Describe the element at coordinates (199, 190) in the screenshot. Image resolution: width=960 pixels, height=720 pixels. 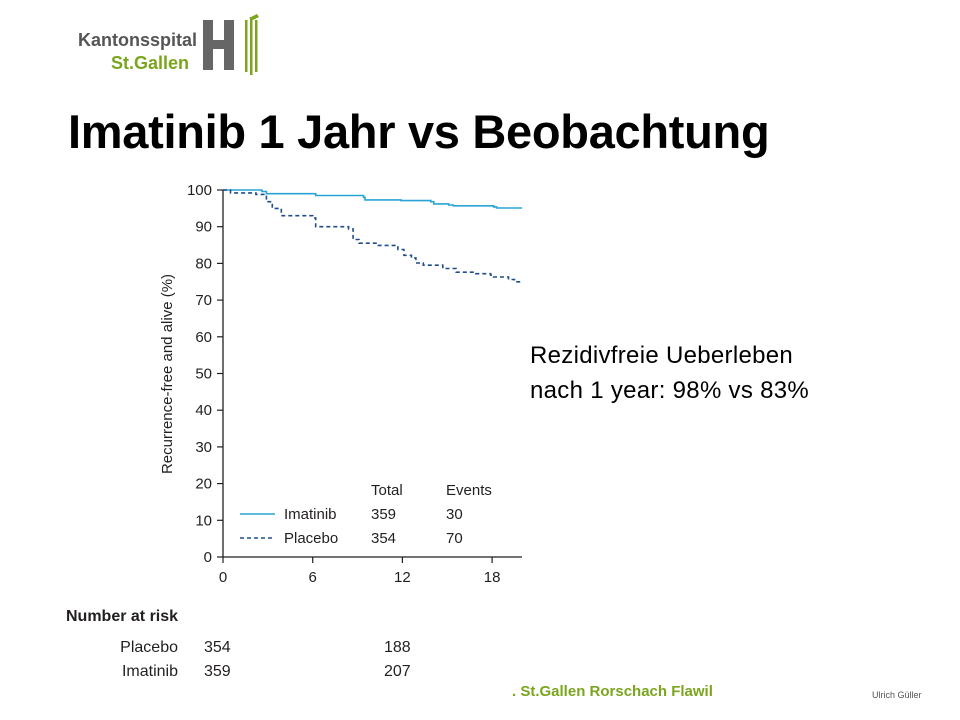
I see `y-tick-label: 100` at that location.